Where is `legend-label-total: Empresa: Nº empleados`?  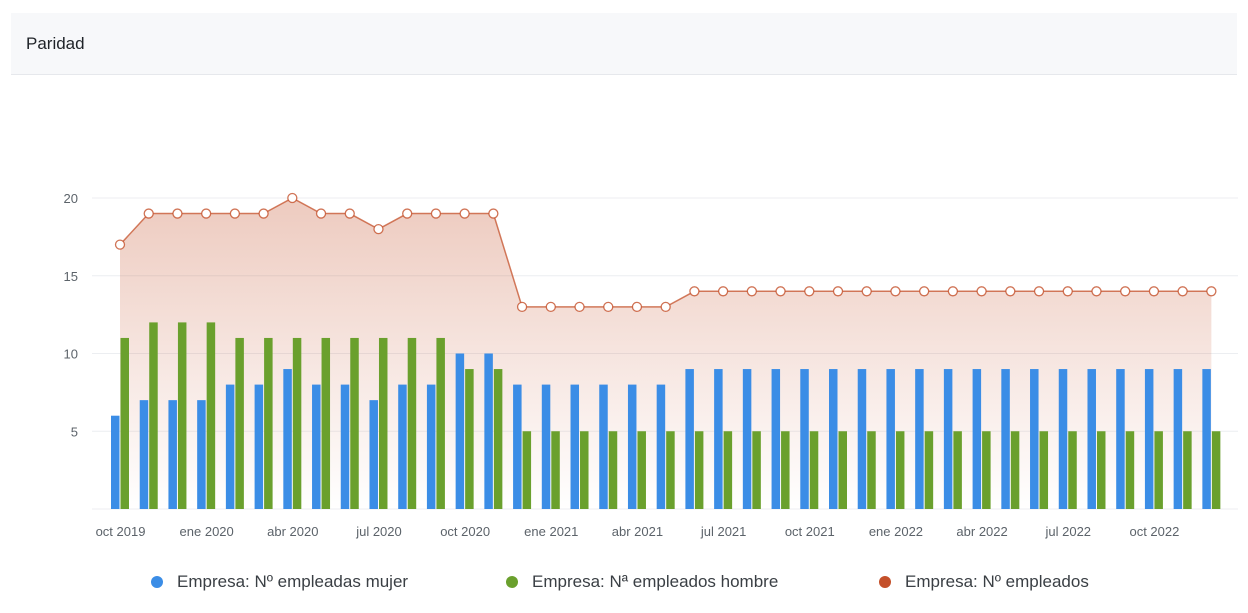
legend-label-total: Empresa: Nº empleados is located at coordinates (997, 581).